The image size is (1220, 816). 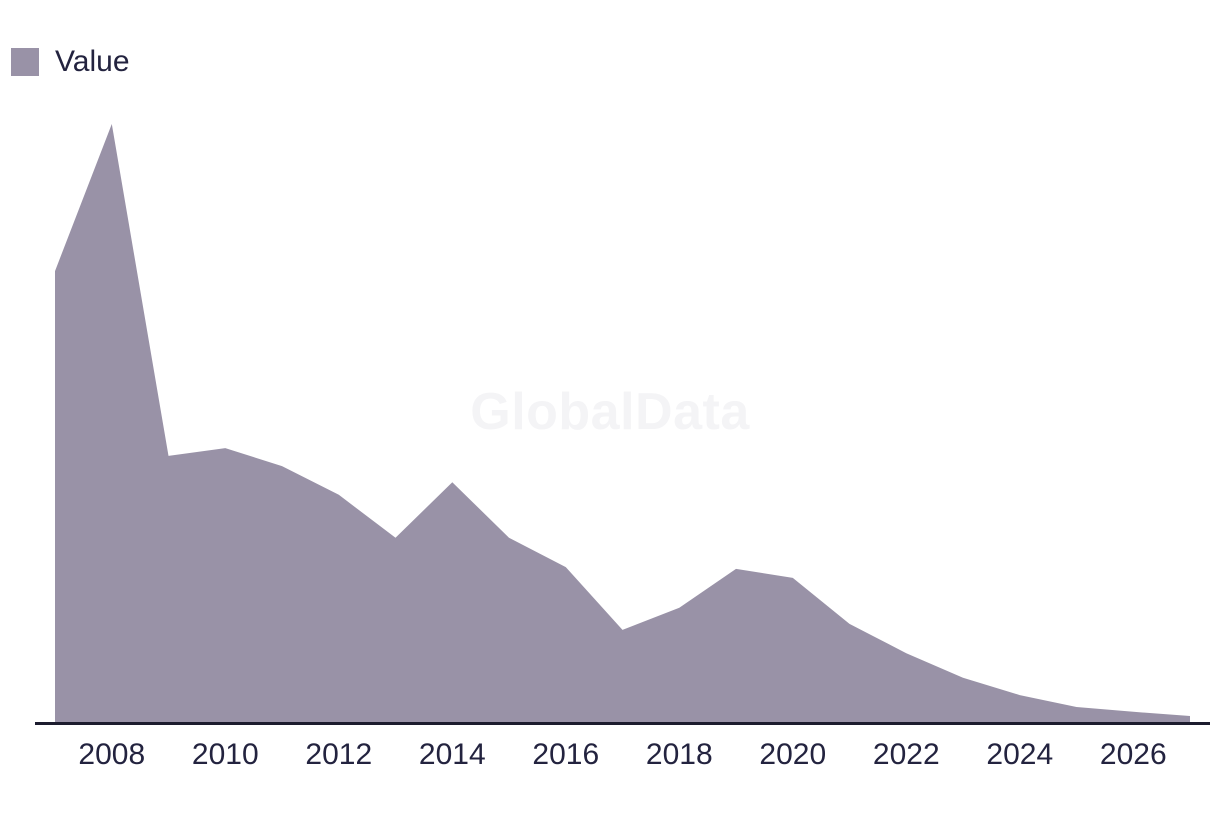 I want to click on legend: Value, so click(x=70, y=62).